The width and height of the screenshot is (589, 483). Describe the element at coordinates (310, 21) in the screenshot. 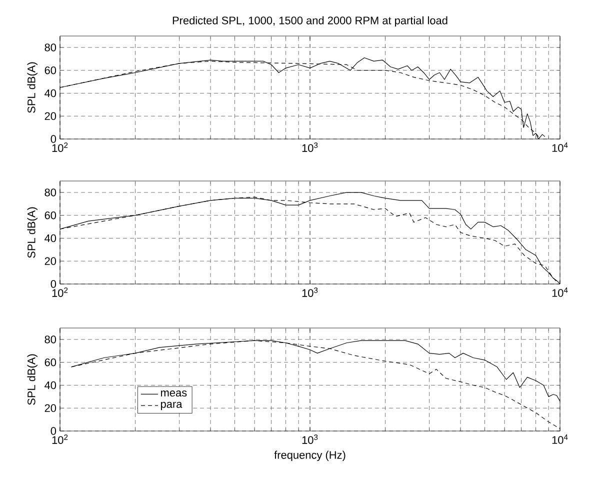

I see `chart-title: Predicted SPL, 1000, 1500 and 2000 RPM at partial load` at that location.